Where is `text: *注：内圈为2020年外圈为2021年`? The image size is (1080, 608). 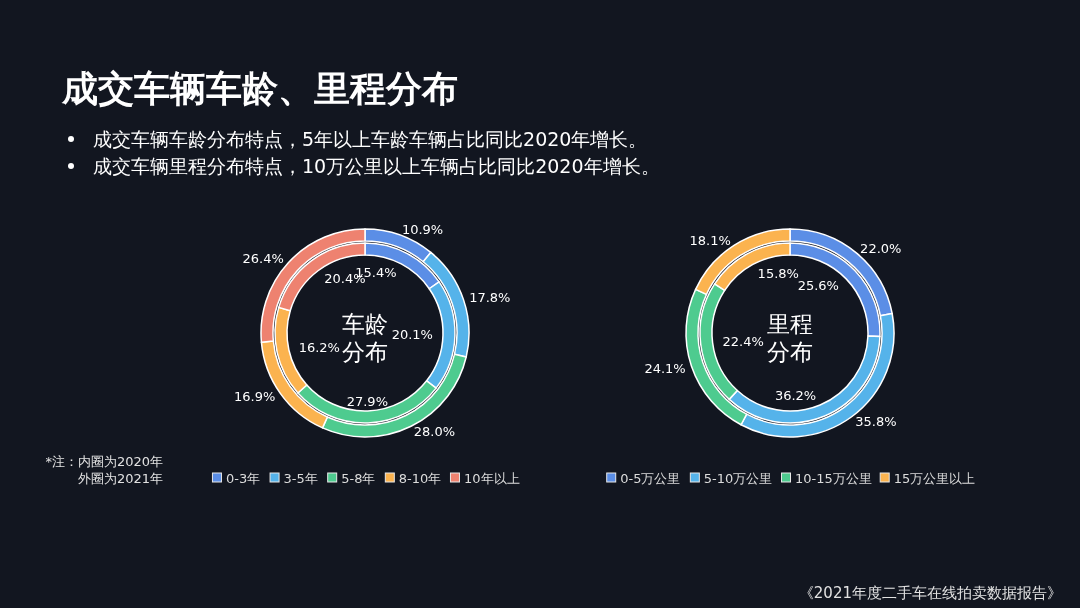 text: *注：内圈为2020年外圈为2021年 is located at coordinates (104, 470).